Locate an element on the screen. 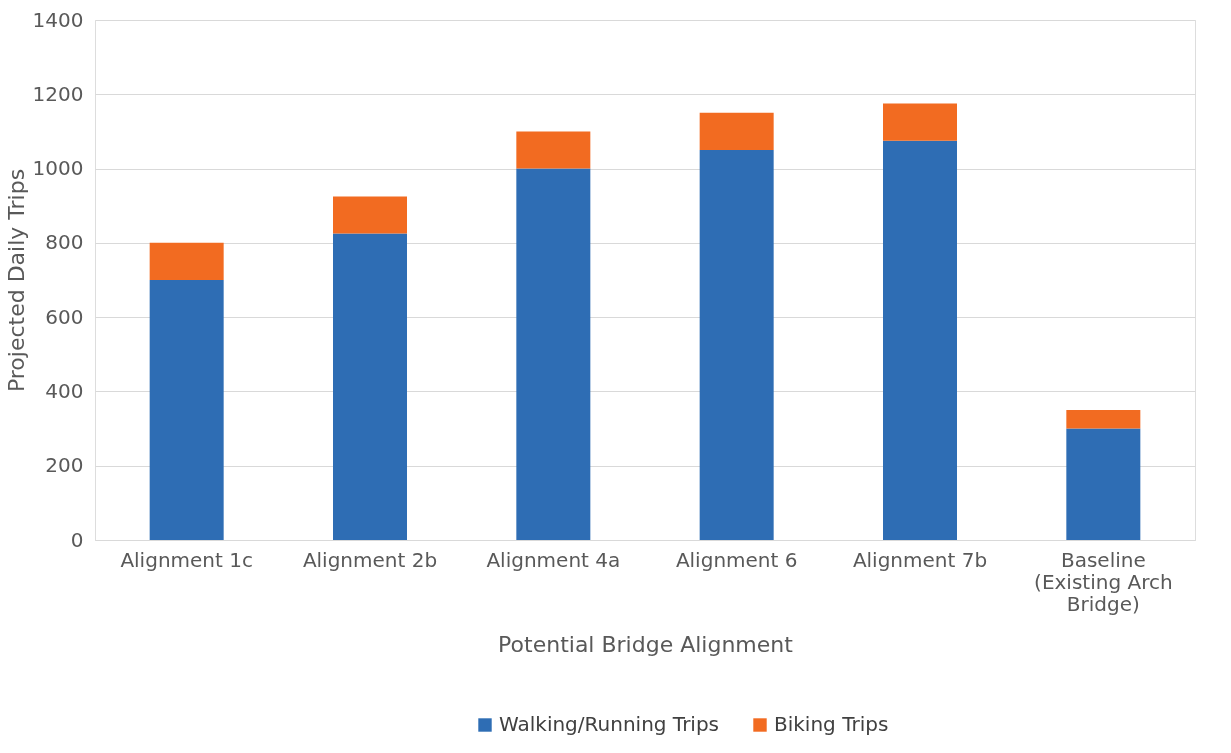 The height and width of the screenshot is (753, 1231). x-axis-title: Potential Bridge Alignment is located at coordinates (646, 644).